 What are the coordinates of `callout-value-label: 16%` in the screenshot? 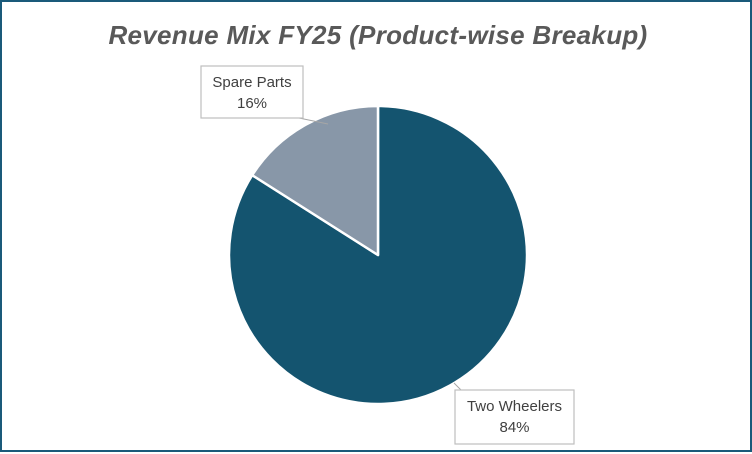 It's located at (252, 103).